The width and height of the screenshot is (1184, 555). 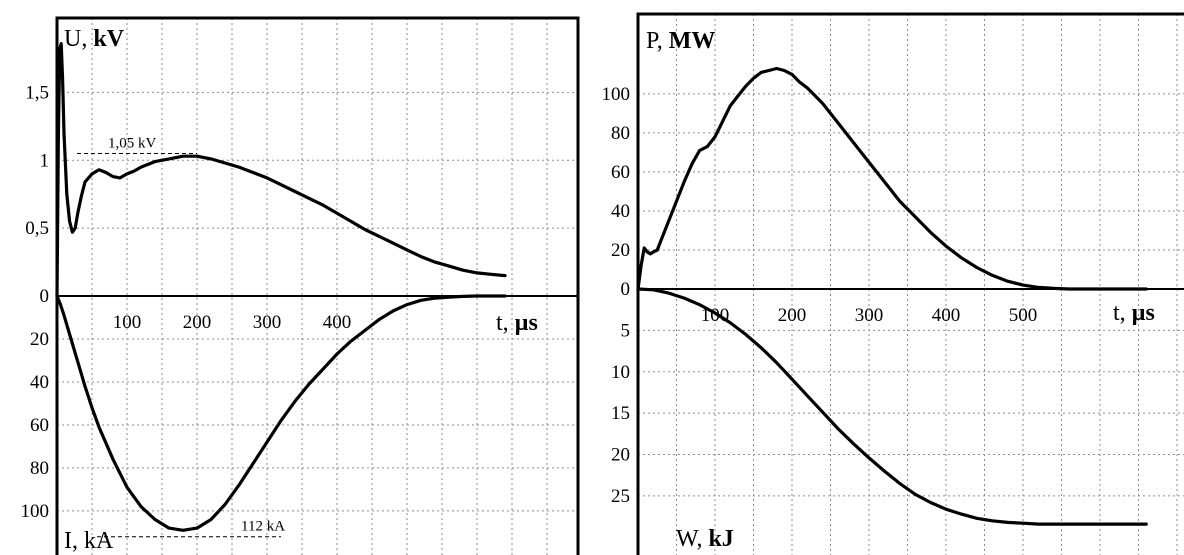 I want to click on left-annotations: 1,05 kV 112 kA, so click(x=181, y=337).